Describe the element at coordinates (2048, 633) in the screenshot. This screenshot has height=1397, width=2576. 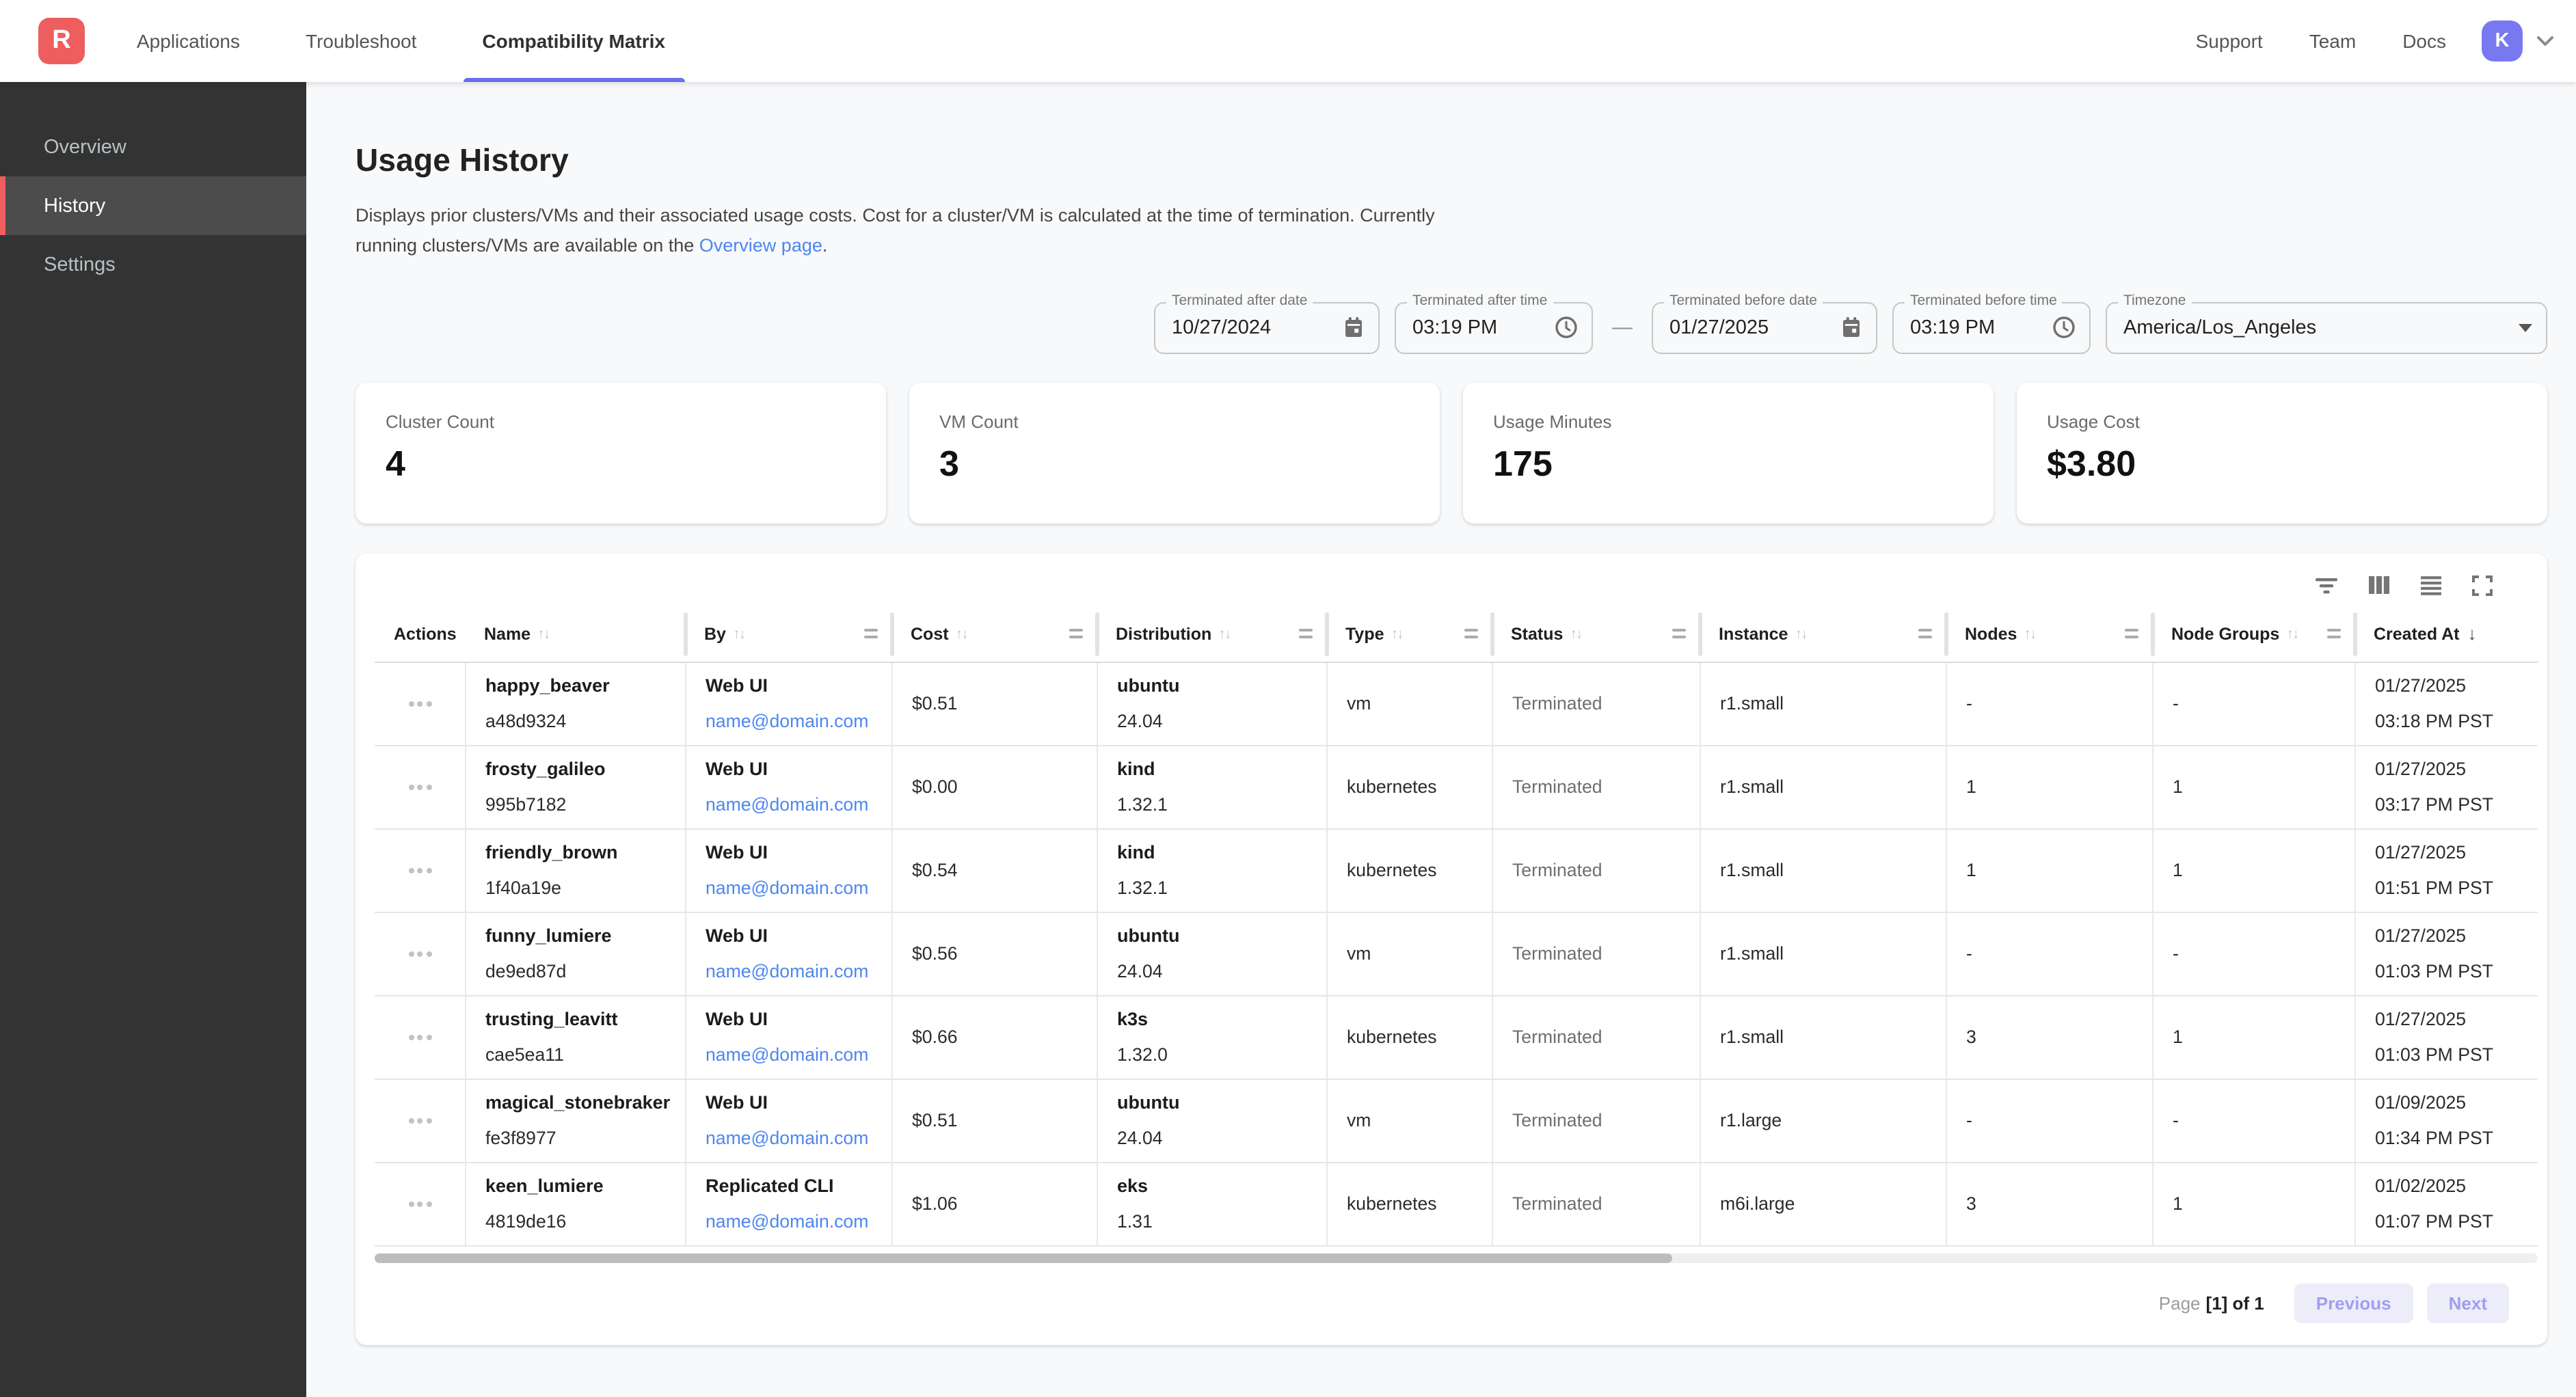
I see `column-header-nodes: Nodes ↑↓` at that location.